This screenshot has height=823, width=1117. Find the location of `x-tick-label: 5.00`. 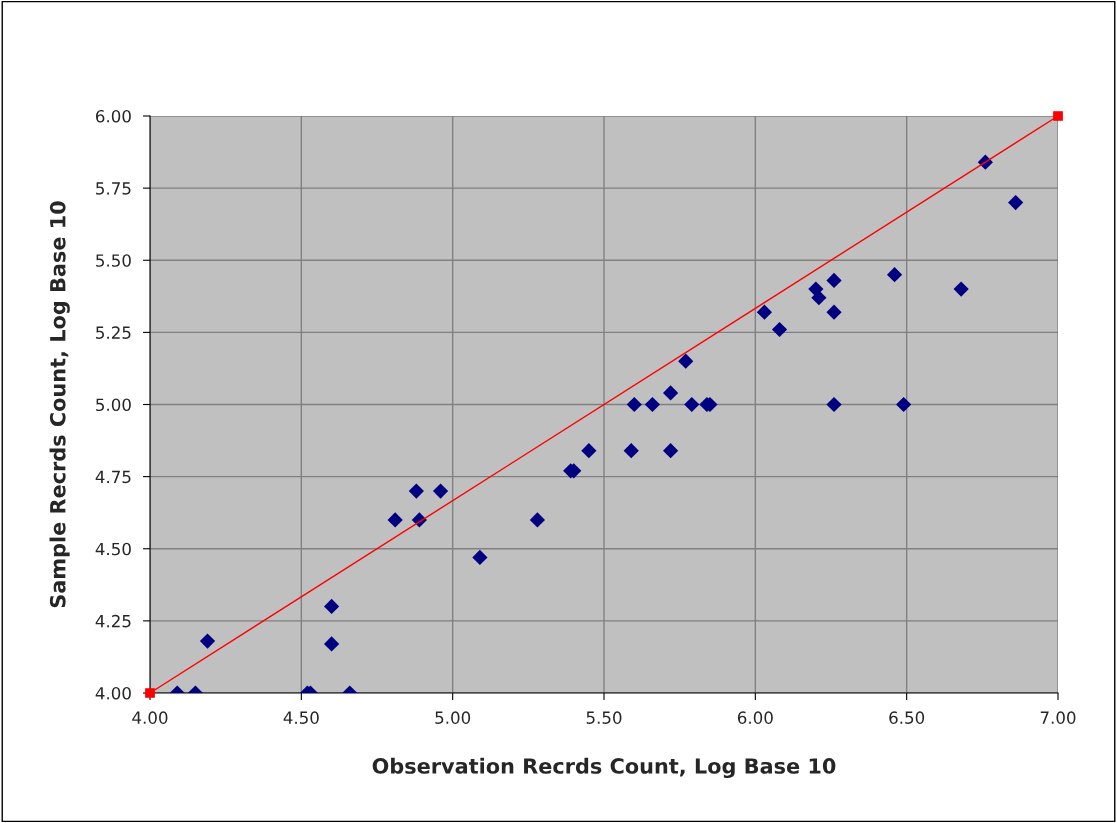

x-tick-label: 5.00 is located at coordinates (453, 717).